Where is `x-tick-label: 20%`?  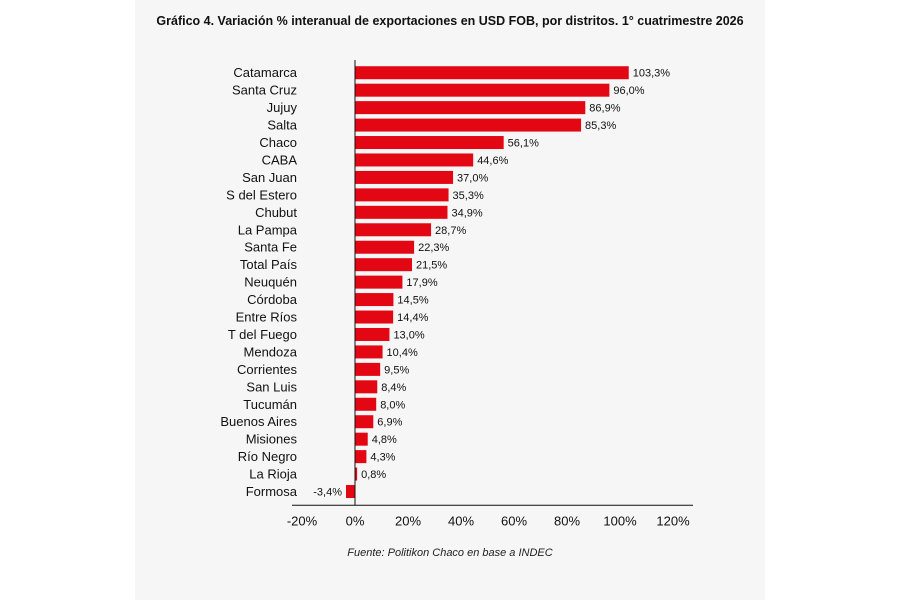
x-tick-label: 20% is located at coordinates (408, 520).